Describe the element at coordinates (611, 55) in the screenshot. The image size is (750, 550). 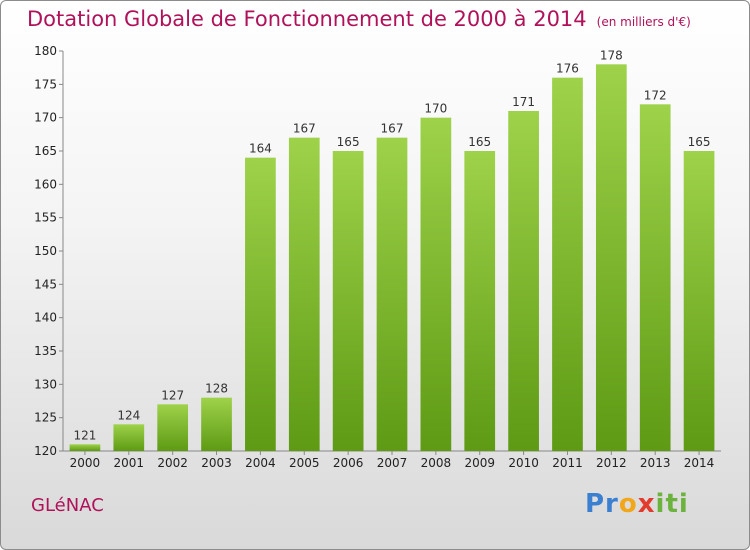
I see `data-label: 178` at that location.